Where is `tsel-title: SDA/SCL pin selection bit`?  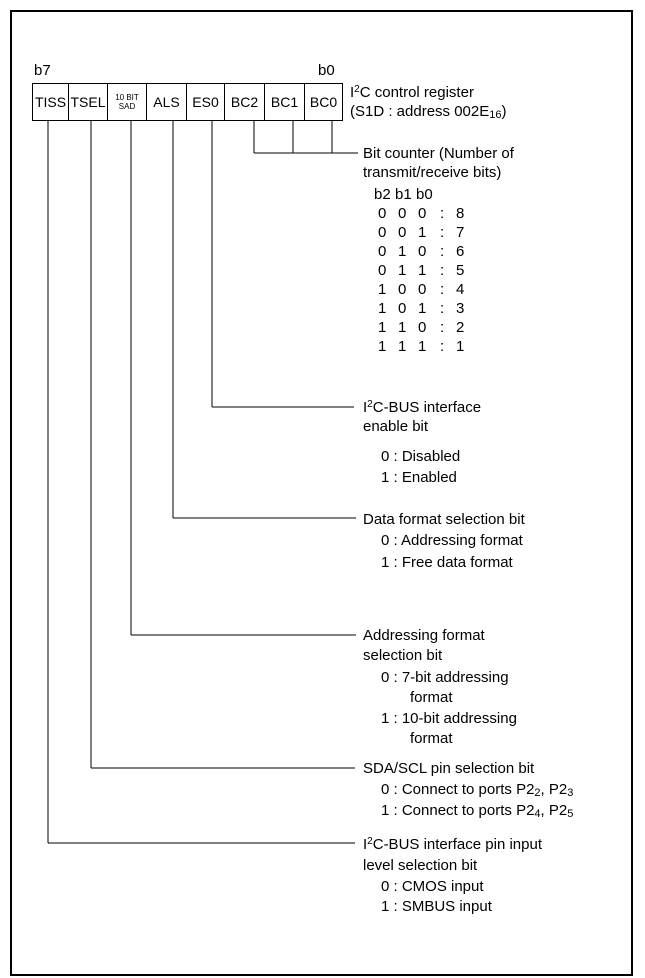
tsel-title: SDA/SCL pin selection bit is located at coordinates (449, 768).